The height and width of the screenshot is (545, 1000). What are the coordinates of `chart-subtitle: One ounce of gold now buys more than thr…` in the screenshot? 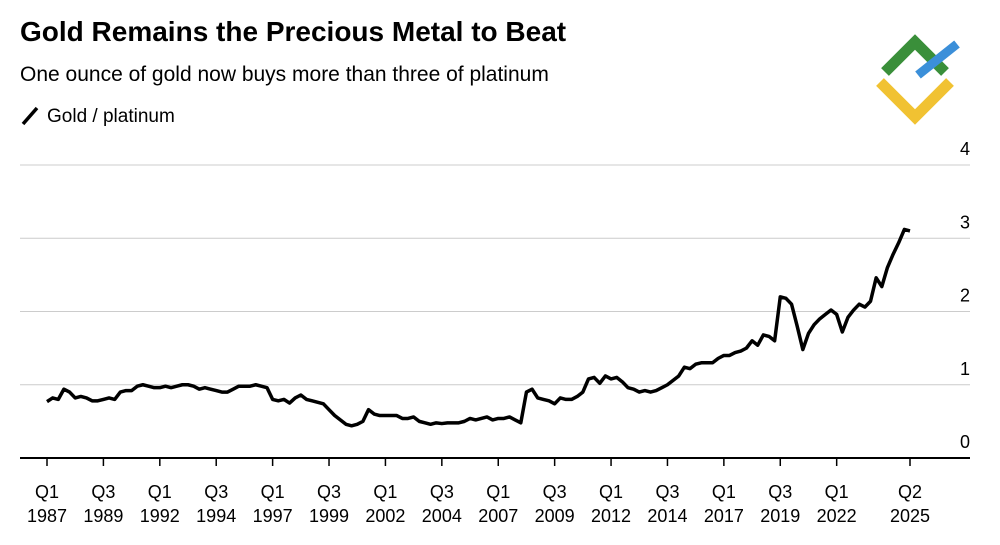 It's located at (284, 74).